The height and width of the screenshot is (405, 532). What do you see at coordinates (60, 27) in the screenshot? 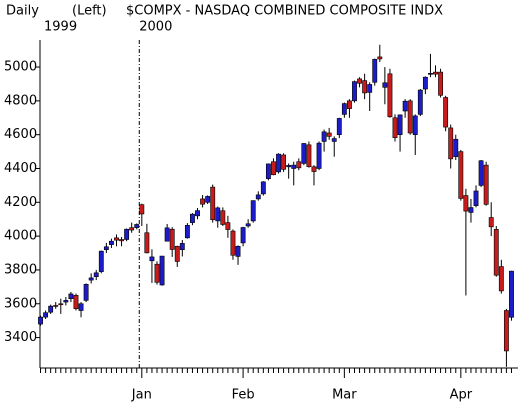
I see `year-label: 1999` at bounding box center [60, 27].